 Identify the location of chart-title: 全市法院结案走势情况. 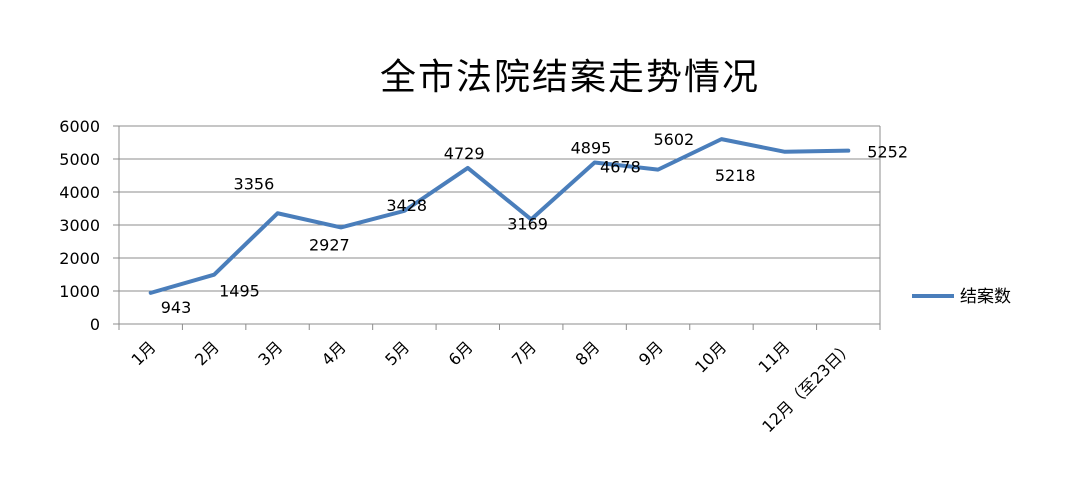
(569, 77).